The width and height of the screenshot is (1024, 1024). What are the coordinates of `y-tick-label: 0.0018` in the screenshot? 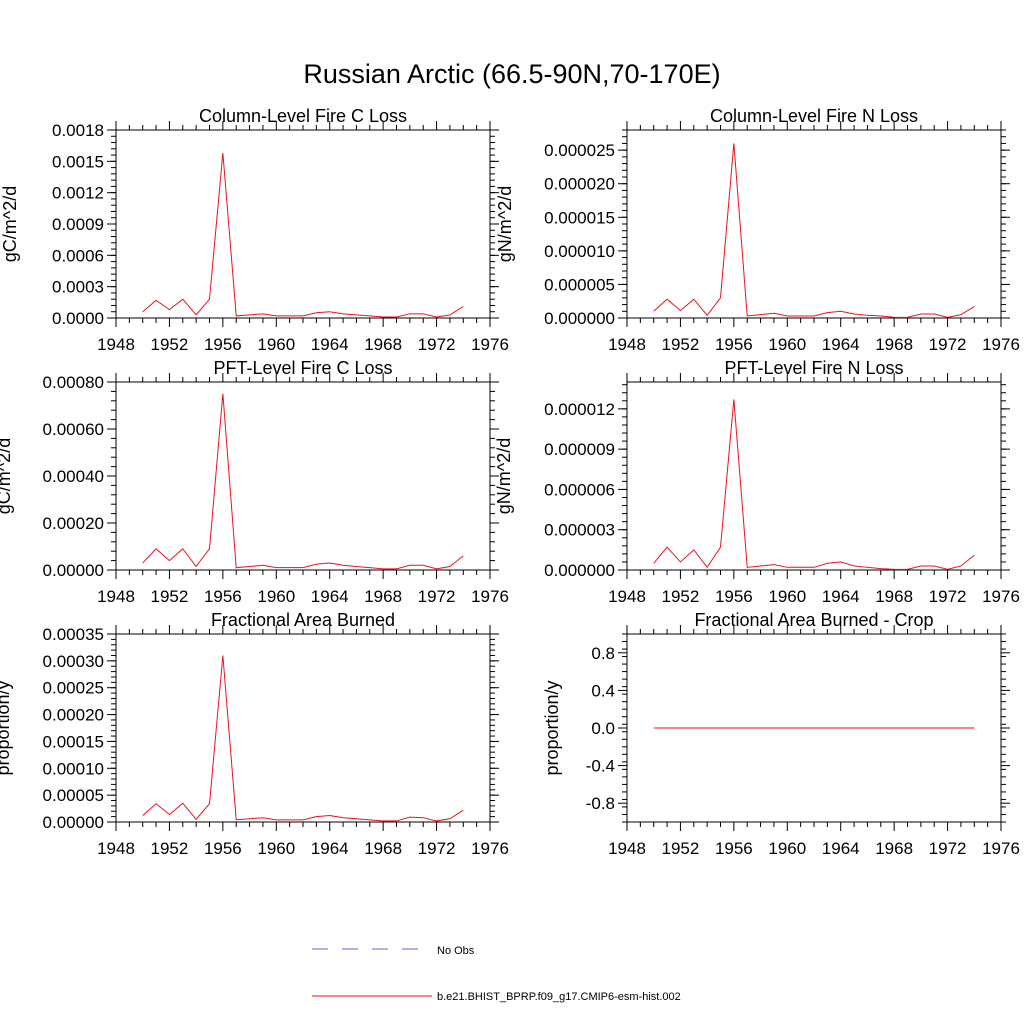 It's located at (78, 130).